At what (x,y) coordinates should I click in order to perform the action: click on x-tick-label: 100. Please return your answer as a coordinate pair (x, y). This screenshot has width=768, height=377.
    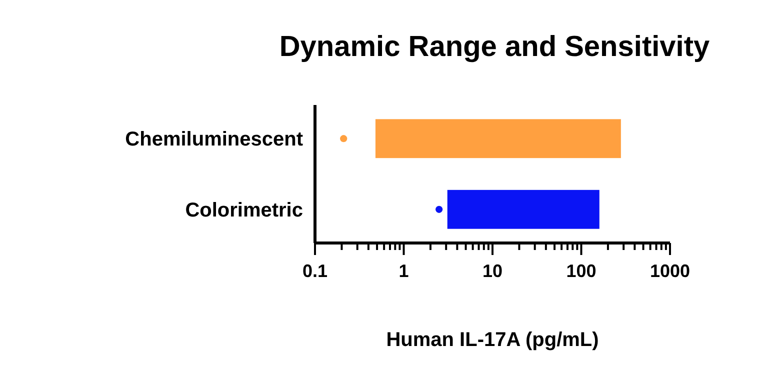
    Looking at the image, I should click on (581, 271).